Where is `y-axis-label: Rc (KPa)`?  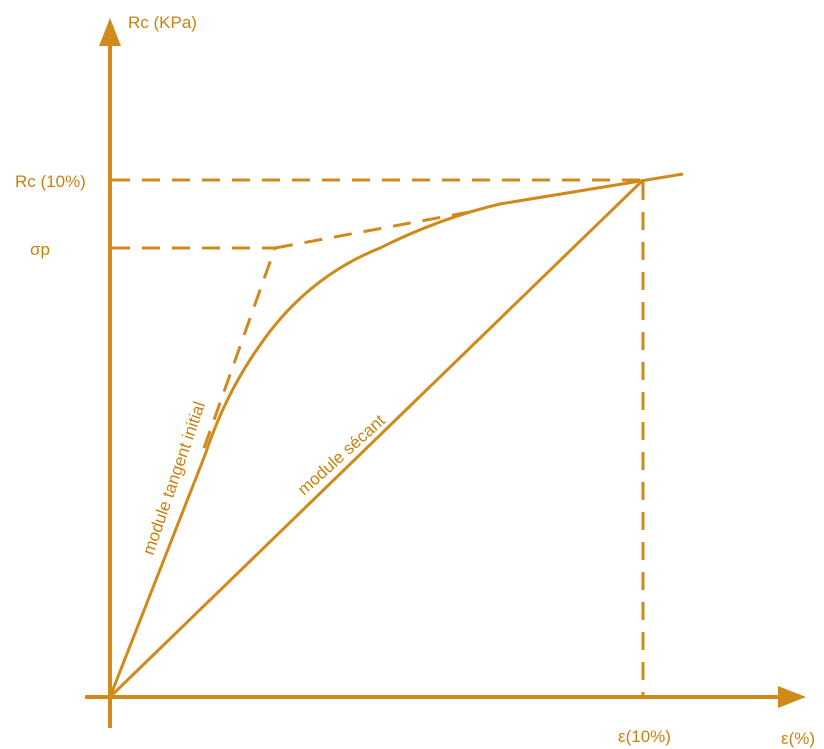
y-axis-label: Rc (KPa) is located at coordinates (162, 22).